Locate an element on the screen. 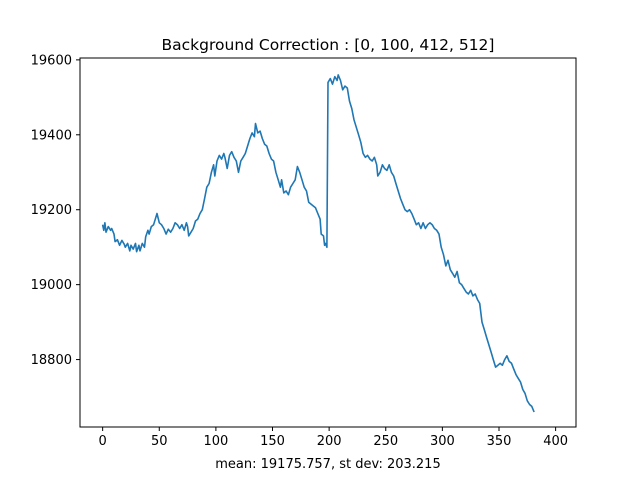 This screenshot has height=480, width=640. x-tick-label: 250 is located at coordinates (385, 441).